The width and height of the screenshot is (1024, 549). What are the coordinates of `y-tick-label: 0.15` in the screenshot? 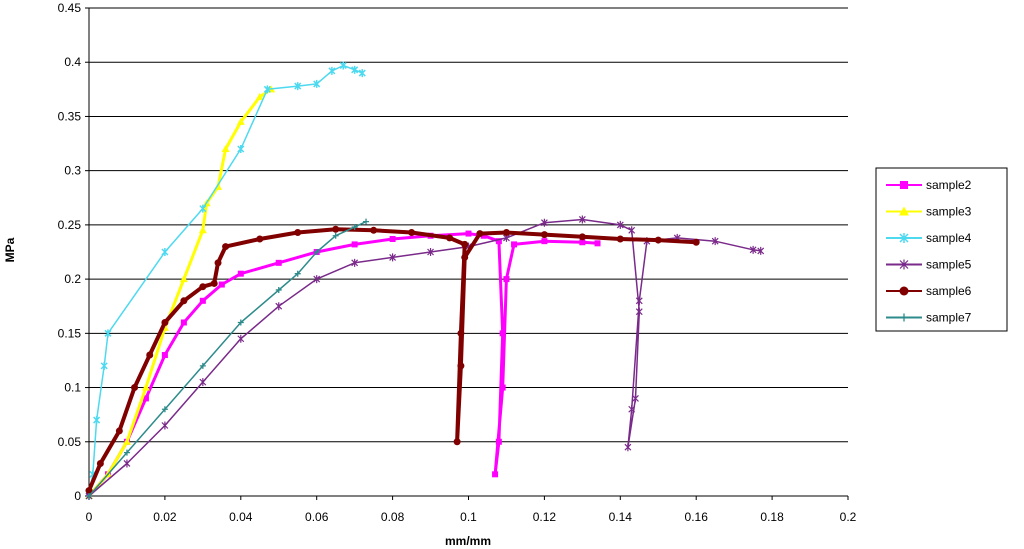 It's located at (70, 333).